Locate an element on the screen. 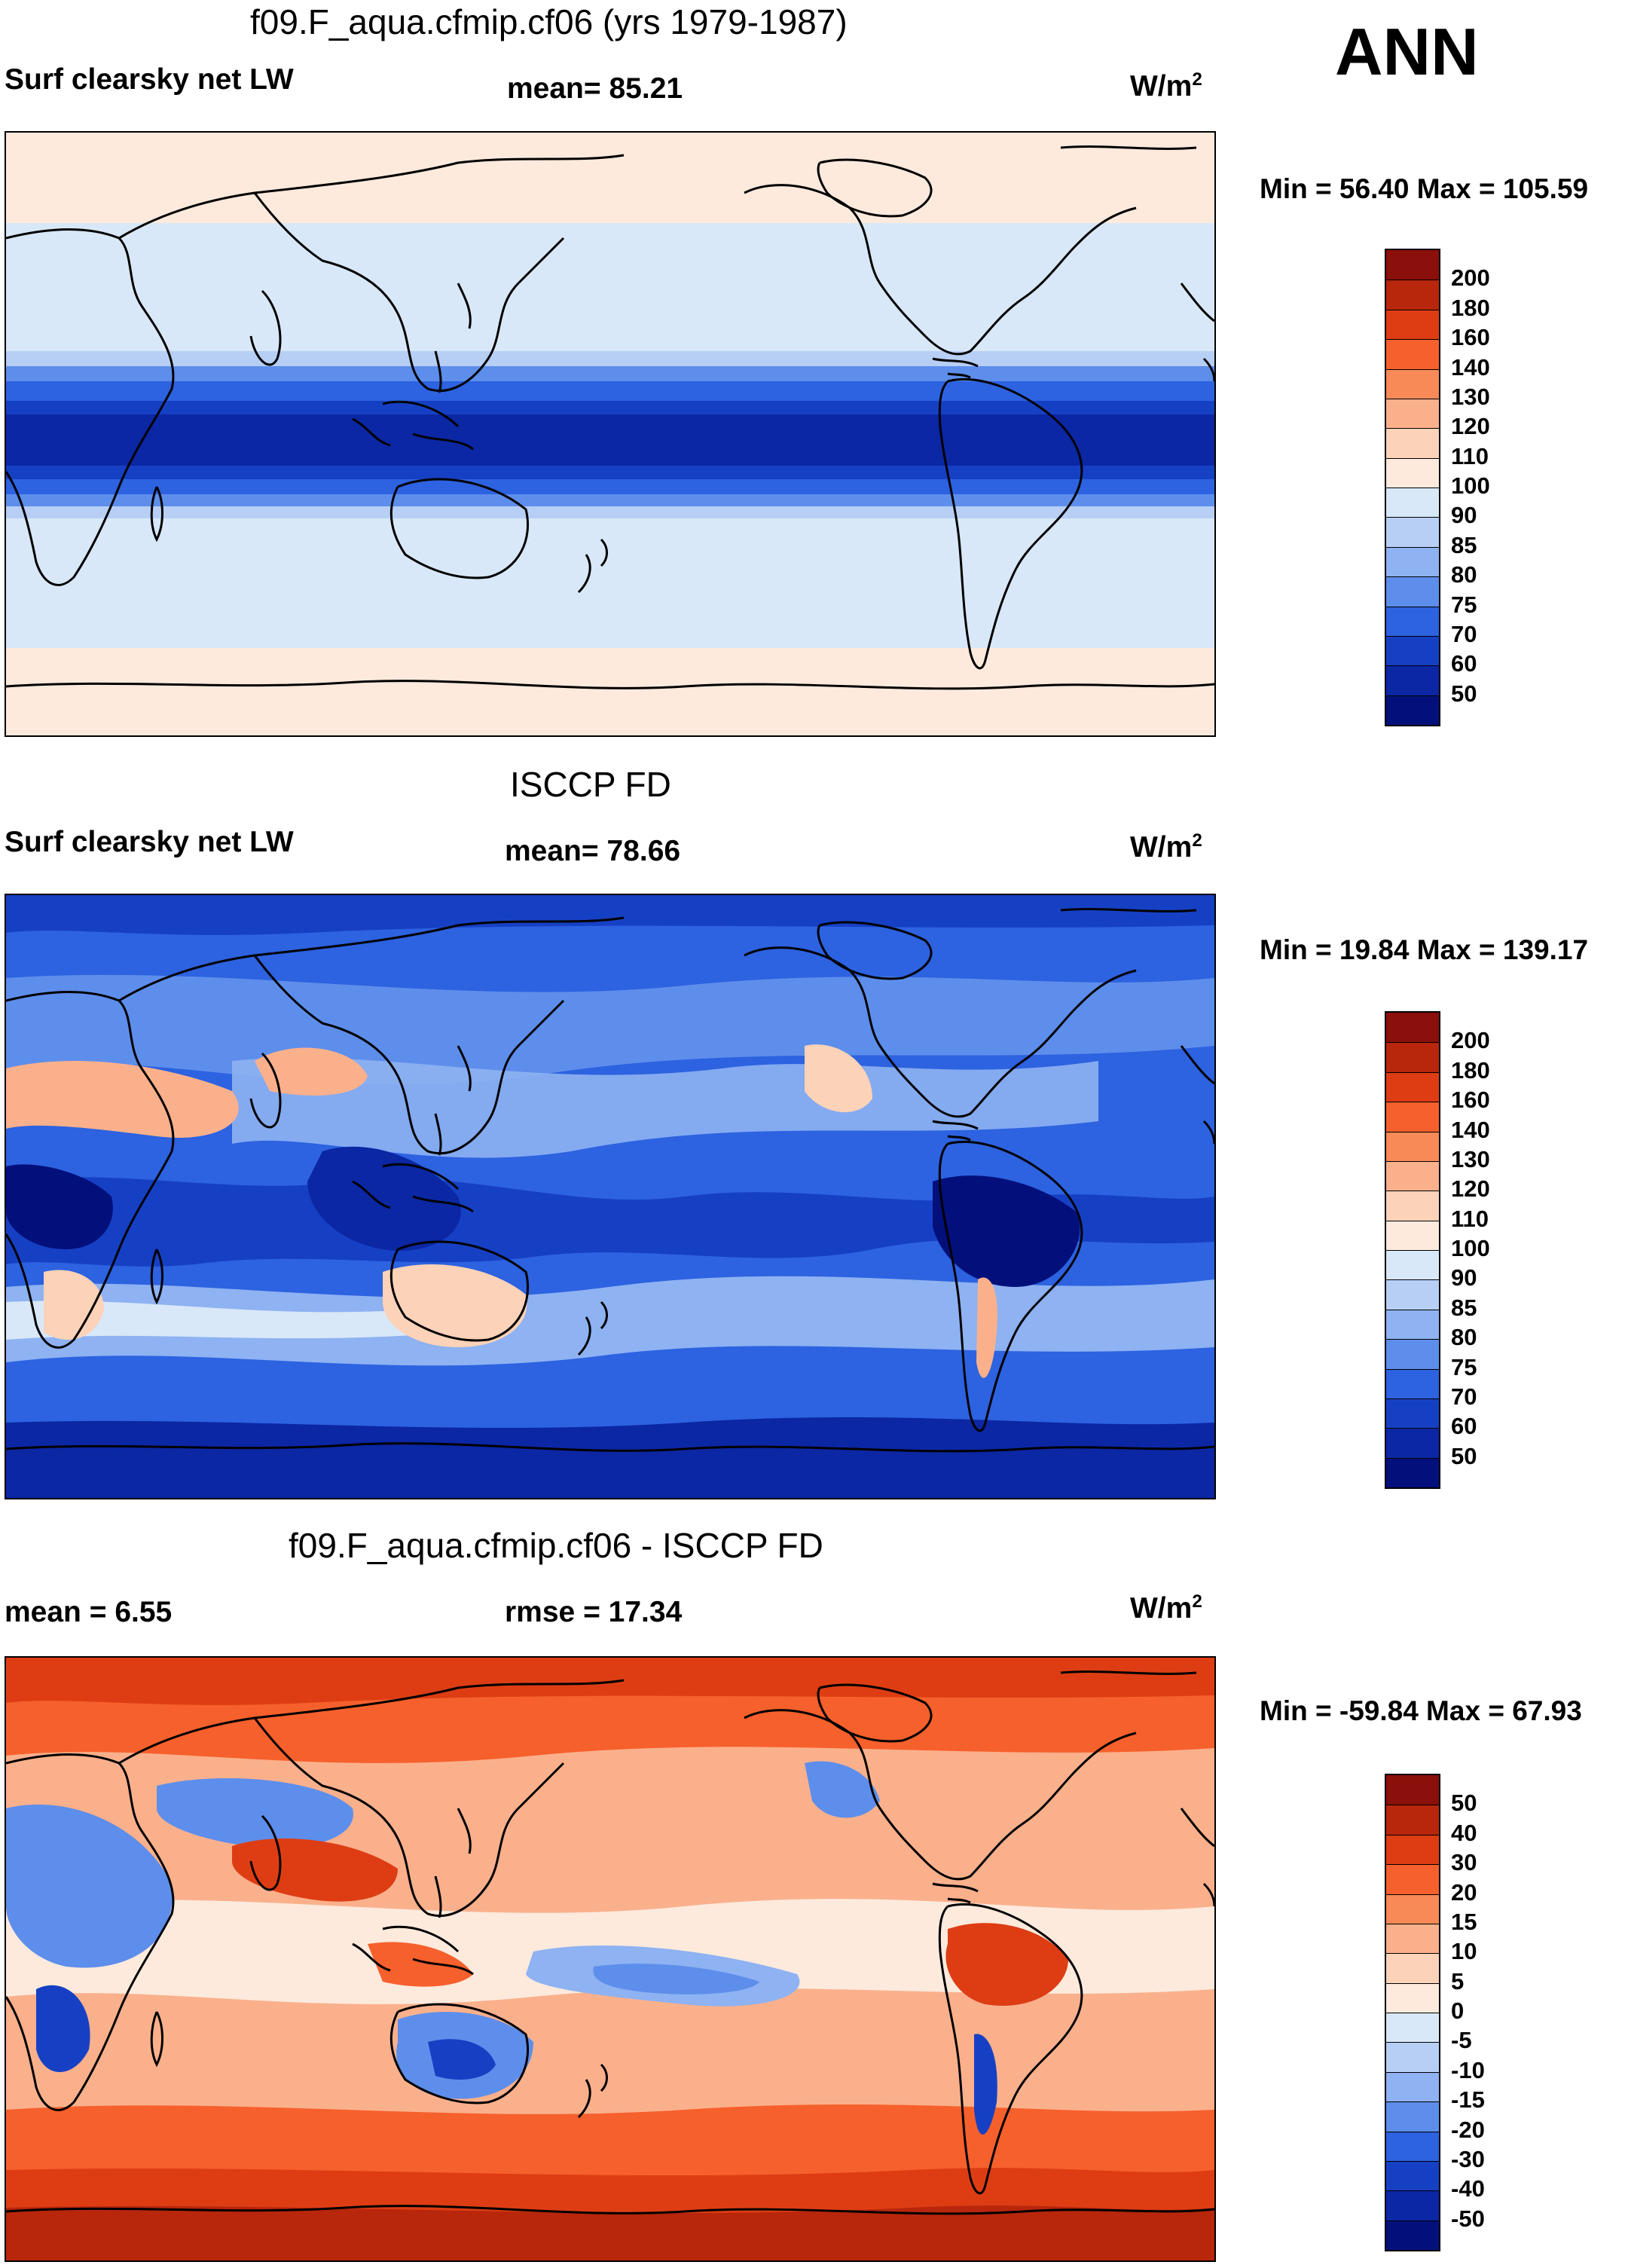 Image resolution: width=1625 pixels, height=2268 pixels. mean-label: mean = 6.55 is located at coordinates (89, 1612).